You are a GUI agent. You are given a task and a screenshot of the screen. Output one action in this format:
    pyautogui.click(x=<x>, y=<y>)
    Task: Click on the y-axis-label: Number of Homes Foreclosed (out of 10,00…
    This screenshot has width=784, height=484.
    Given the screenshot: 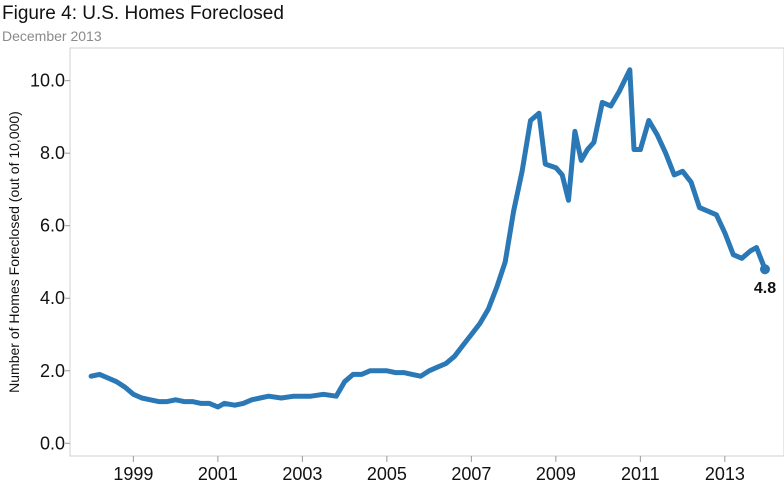 What is the action you would take?
    pyautogui.click(x=14, y=252)
    